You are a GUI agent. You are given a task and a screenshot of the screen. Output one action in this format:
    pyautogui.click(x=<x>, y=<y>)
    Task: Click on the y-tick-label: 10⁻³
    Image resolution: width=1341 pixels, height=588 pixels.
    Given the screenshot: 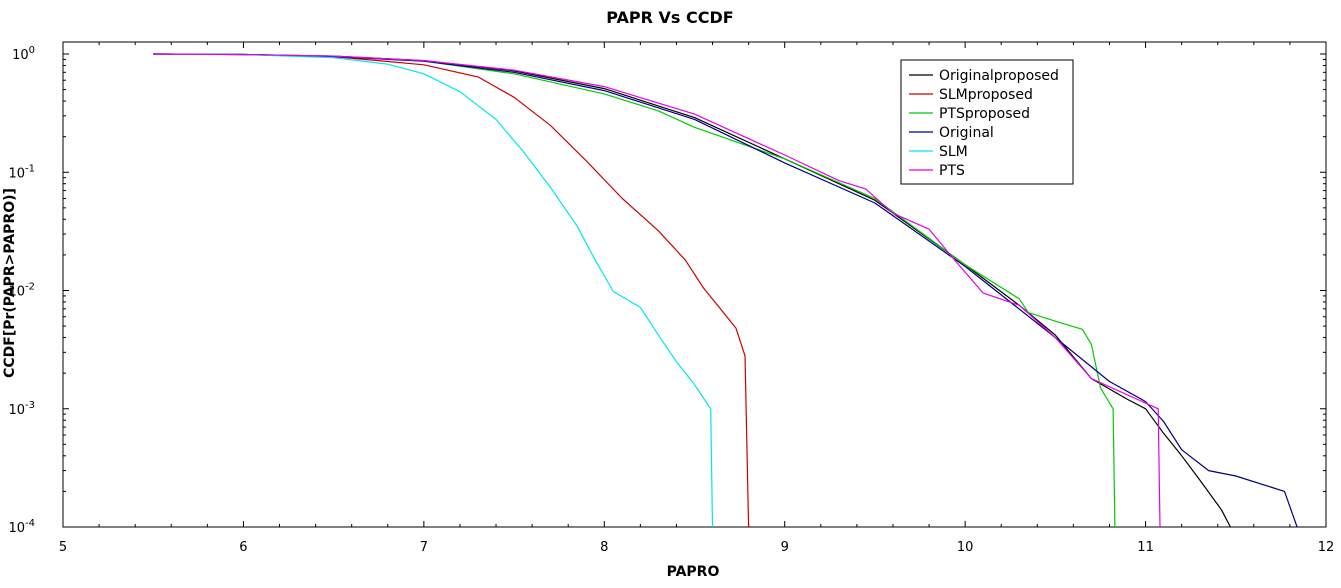 What is the action you would take?
    pyautogui.click(x=21, y=409)
    